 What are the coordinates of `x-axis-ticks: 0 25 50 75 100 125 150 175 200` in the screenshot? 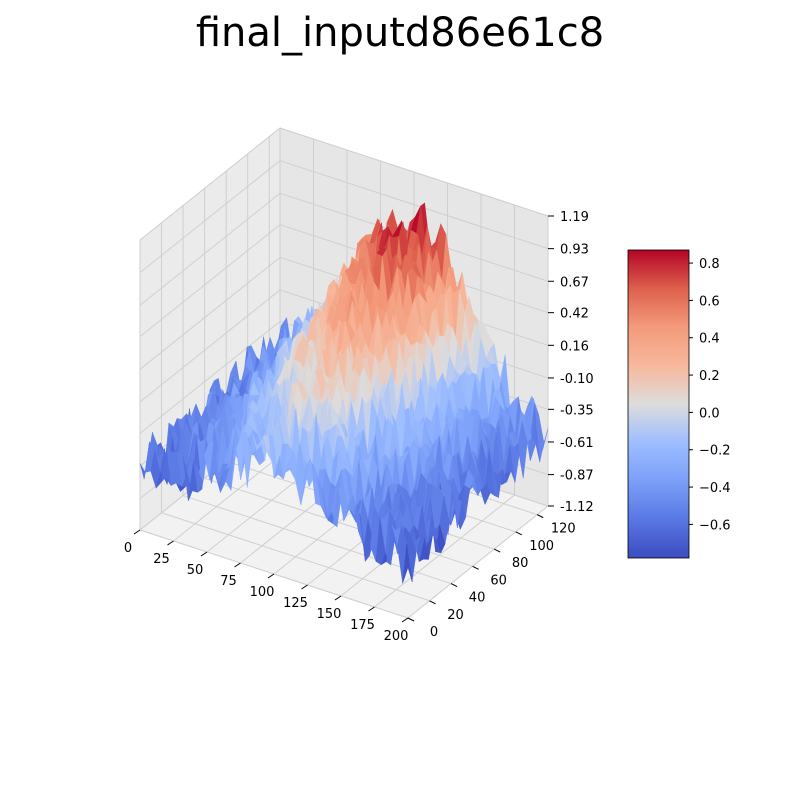 It's located at (266, 586).